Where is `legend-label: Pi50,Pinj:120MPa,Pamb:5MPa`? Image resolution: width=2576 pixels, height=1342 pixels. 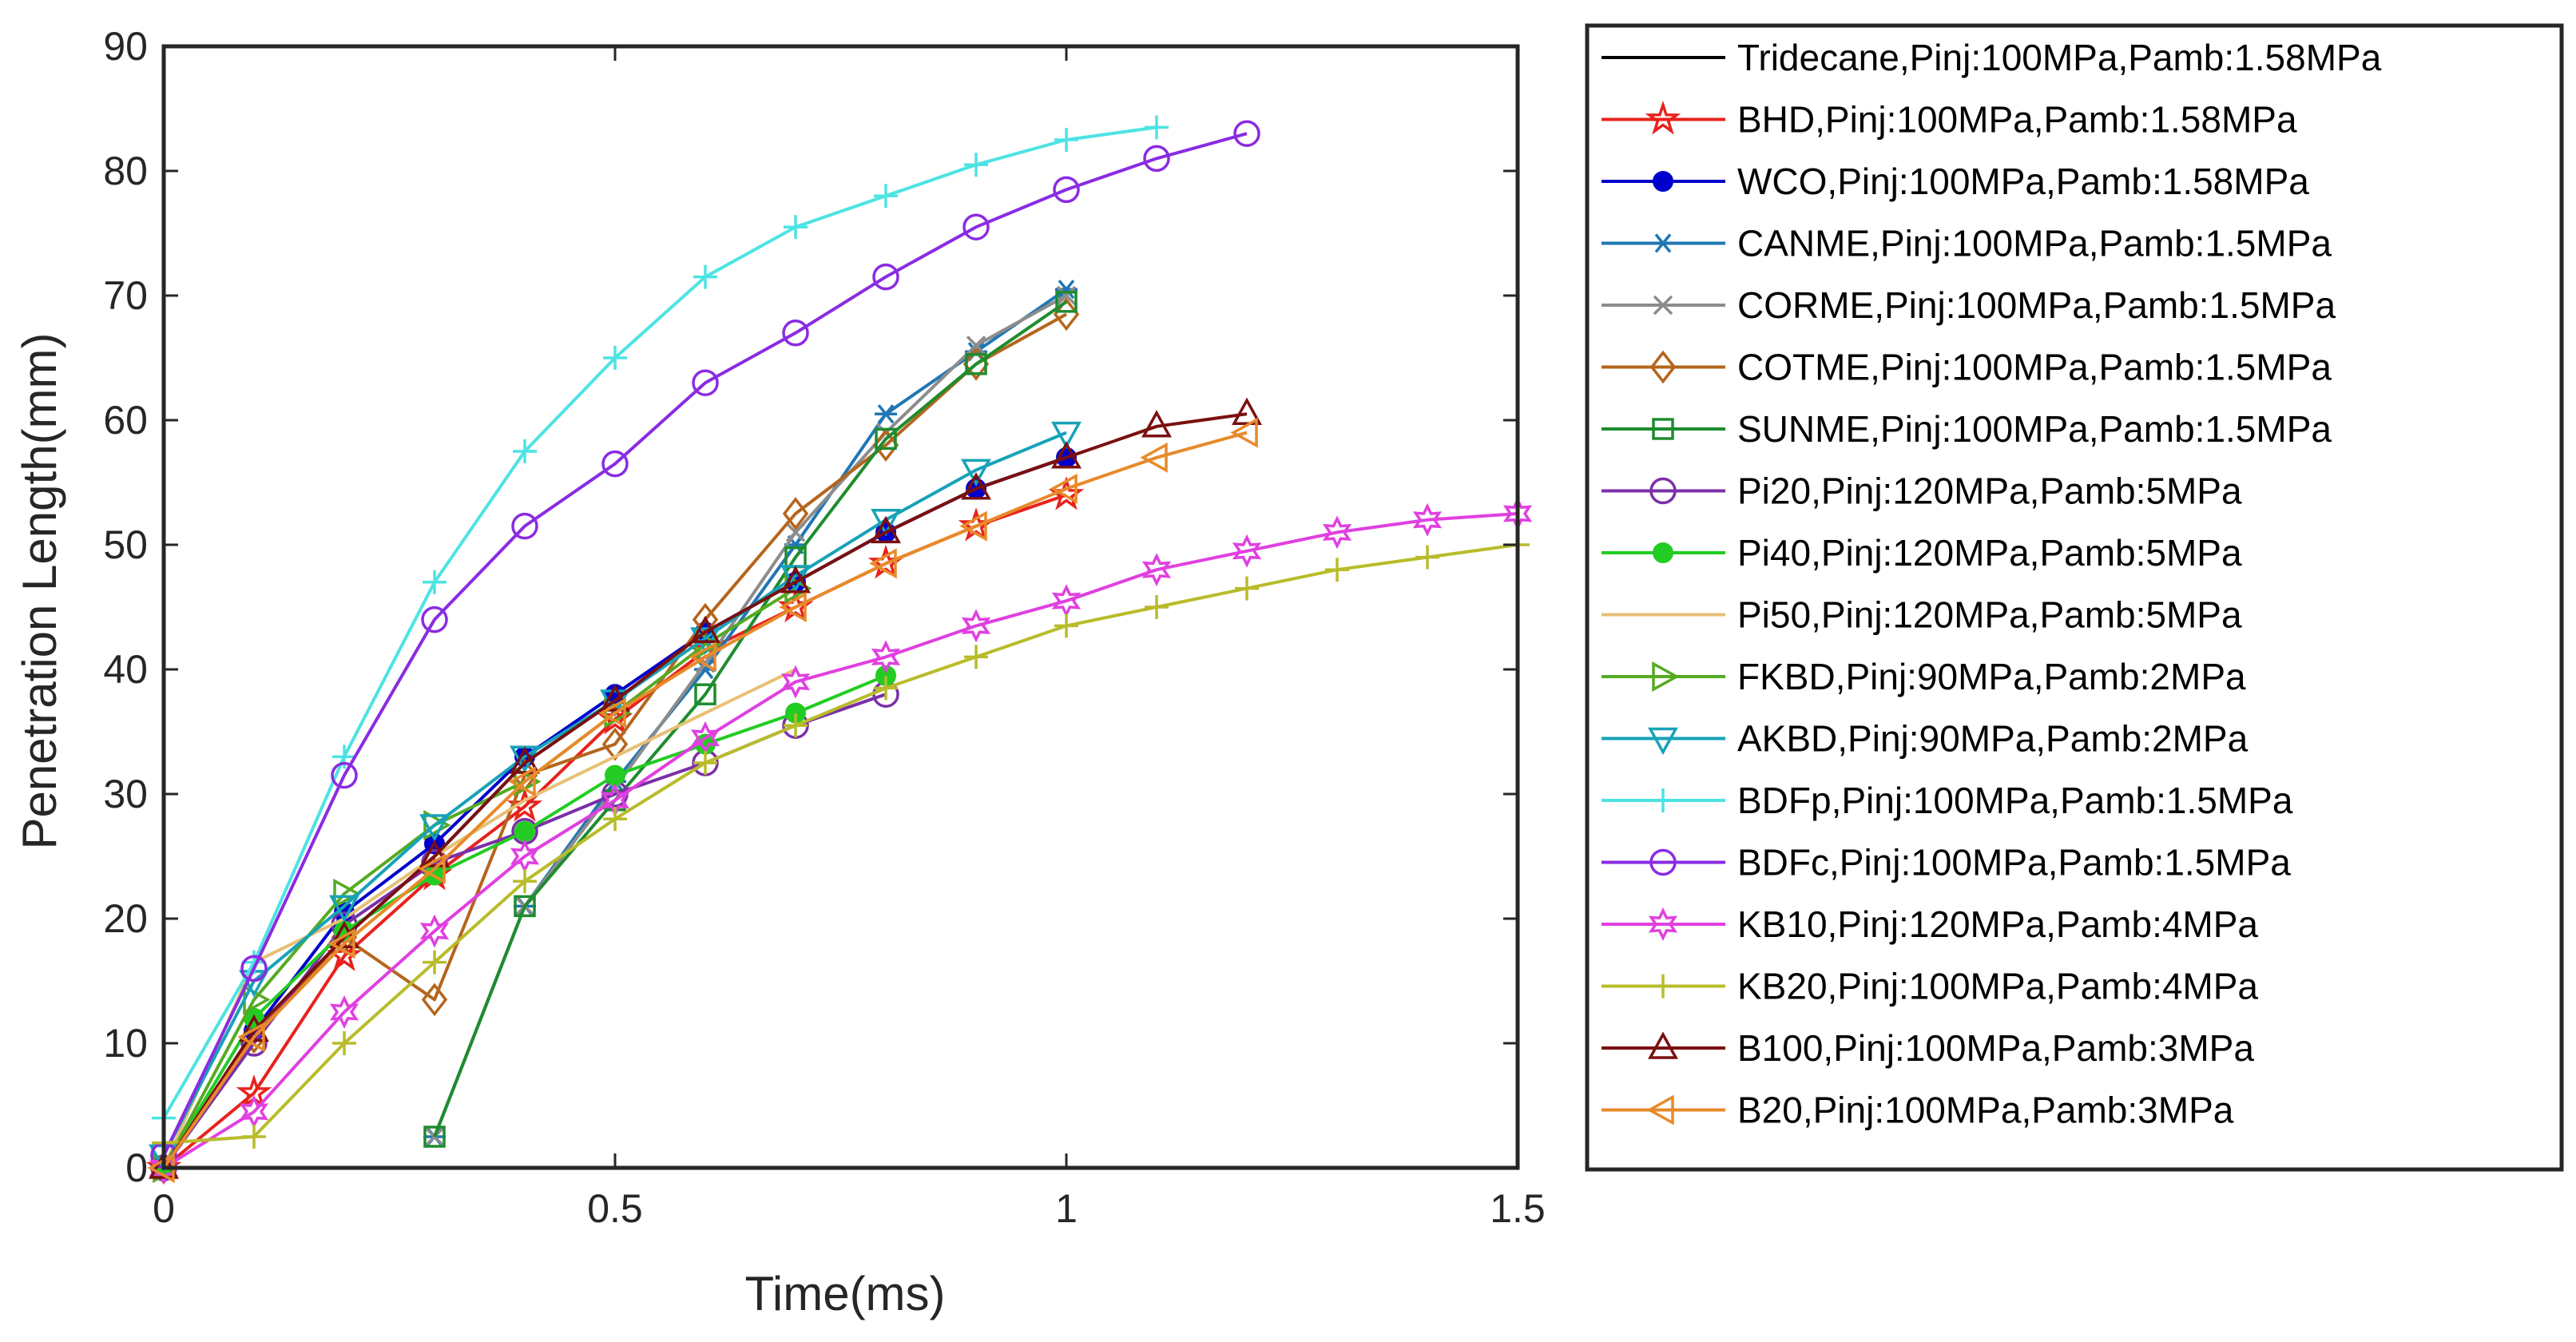 legend-label: Pi50,Pinj:120MPa,Pamb:5MPa is located at coordinates (1989, 615).